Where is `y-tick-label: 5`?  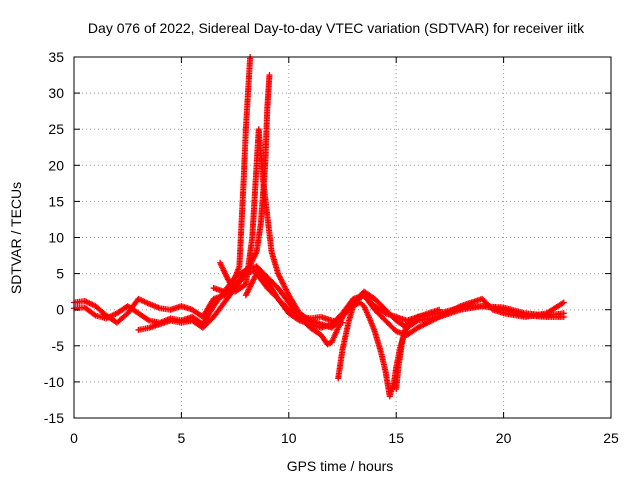
y-tick-label: 5 is located at coordinates (60, 274).